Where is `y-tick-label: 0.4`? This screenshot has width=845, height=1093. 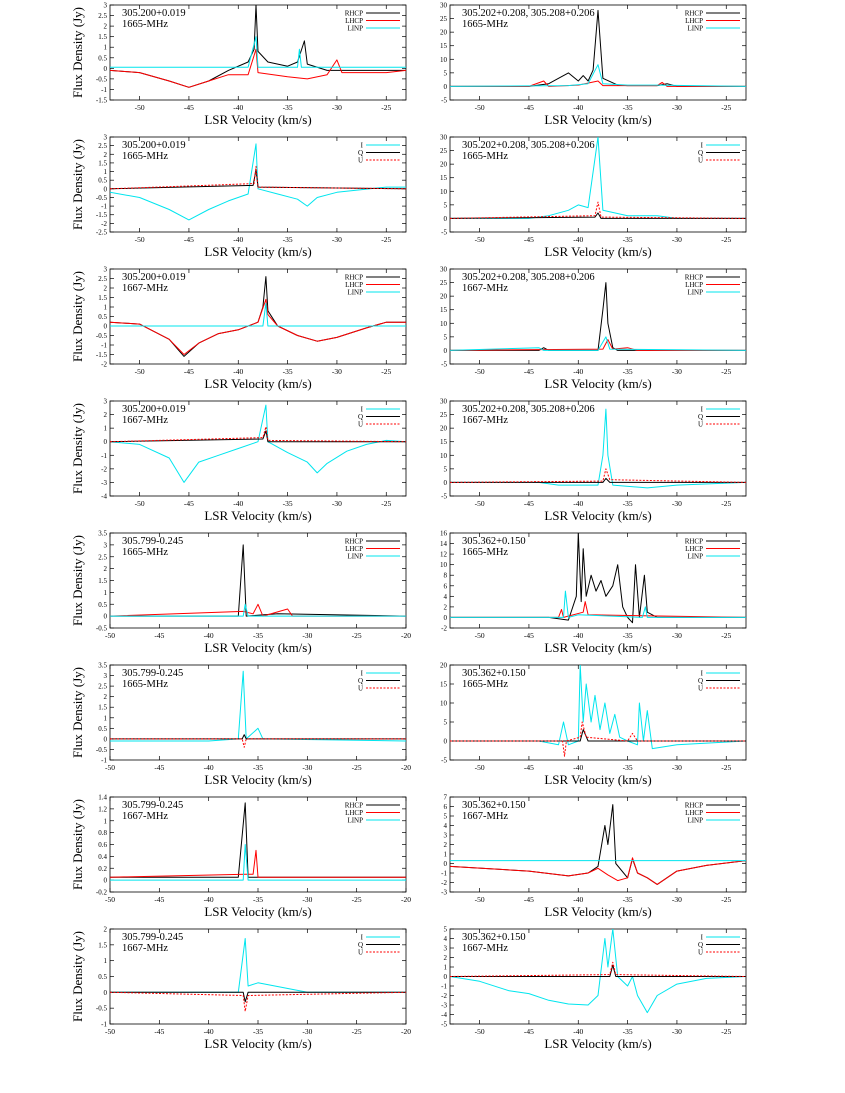 y-tick-label: 0.4 is located at coordinates (102, 857).